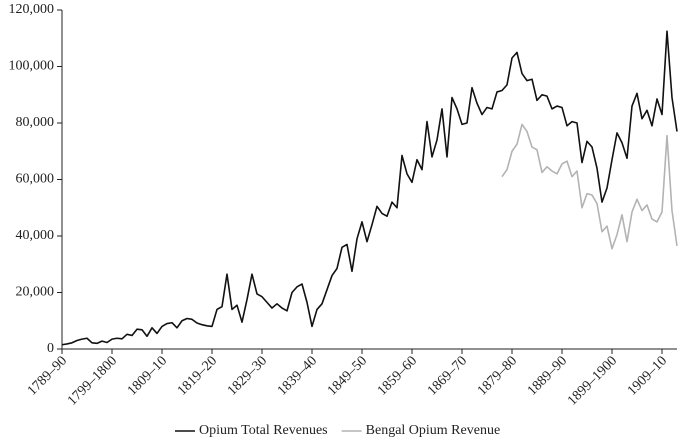 Image resolution: width=681 pixels, height=442 pixels. I want to click on x-tick-label: 1839–40, so click(297, 375).